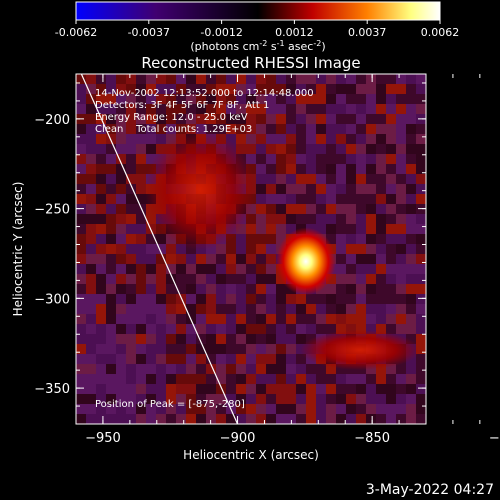  What do you see at coordinates (76, 32) in the screenshot?
I see `colorbar-tick-label: -0.0062` at bounding box center [76, 32].